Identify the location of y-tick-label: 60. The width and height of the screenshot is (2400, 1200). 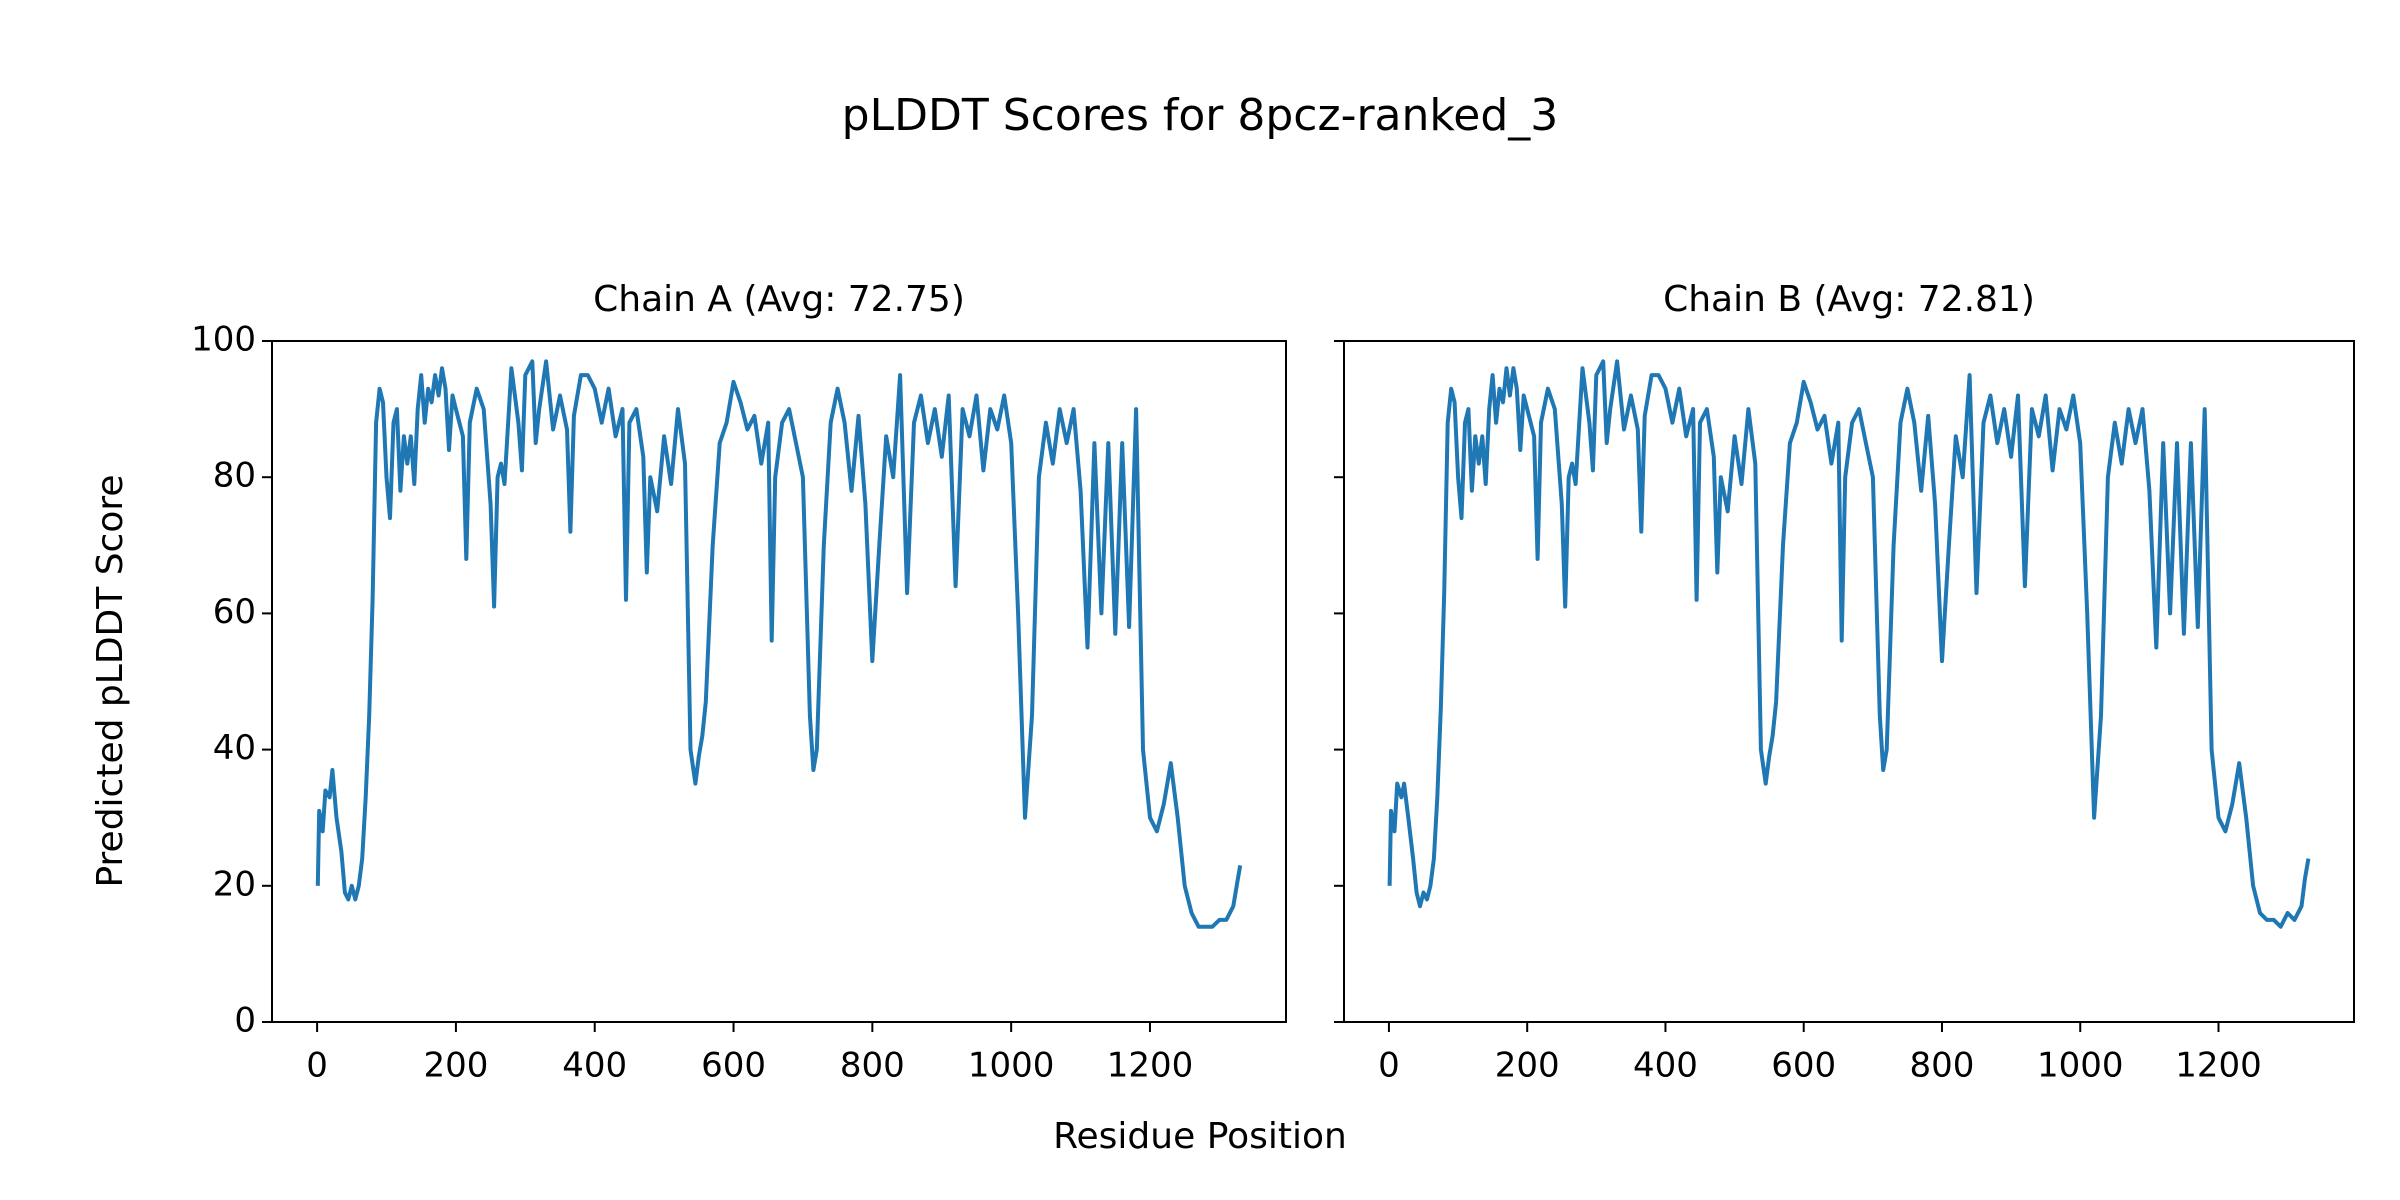
(234, 612).